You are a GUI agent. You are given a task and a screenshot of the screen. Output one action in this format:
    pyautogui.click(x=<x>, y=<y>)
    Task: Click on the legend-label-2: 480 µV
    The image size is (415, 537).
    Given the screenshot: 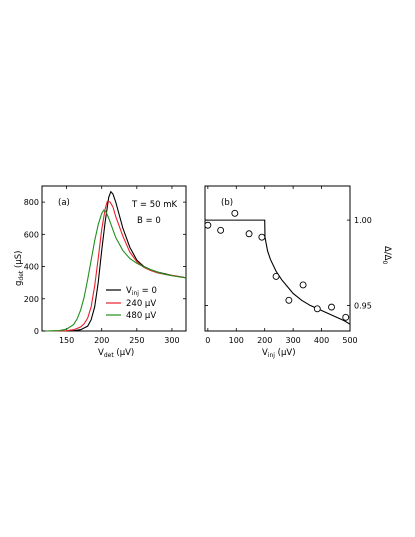 What is the action you would take?
    pyautogui.click(x=141, y=316)
    